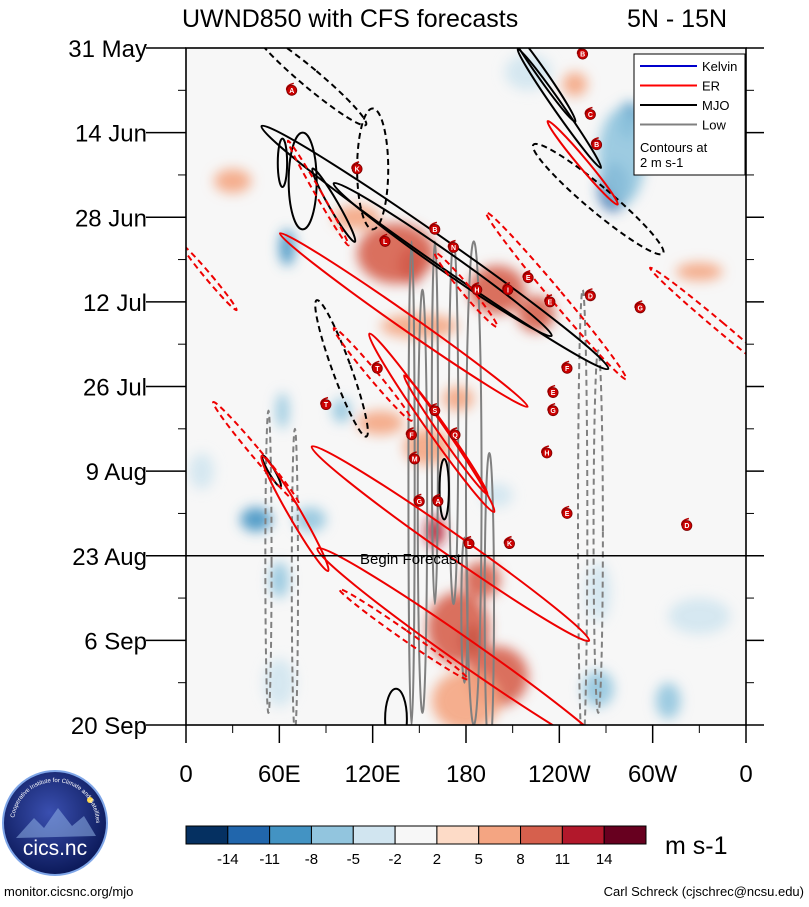 This screenshot has width=809, height=907. Describe the element at coordinates (115, 388) in the screenshot. I see `y-tick-label: 26 Jul` at that location.